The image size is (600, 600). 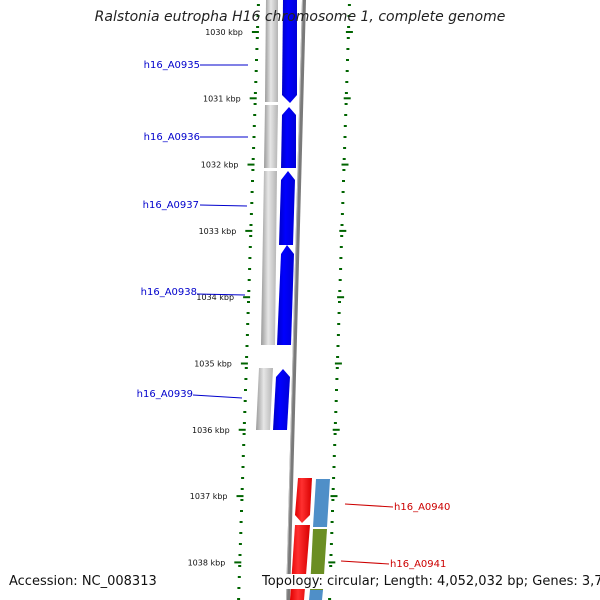 I want to click on tick-label: 1038 kbp, so click(x=207, y=562).